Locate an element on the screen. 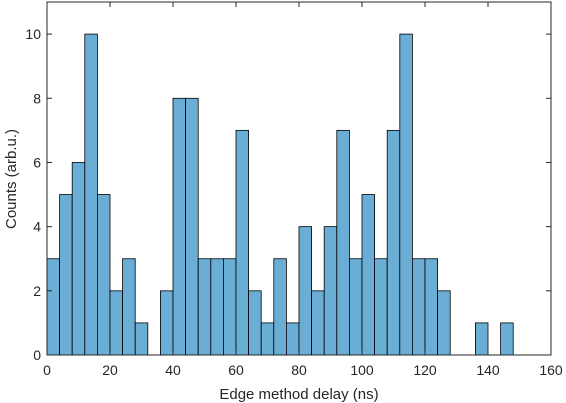 The image size is (566, 403). y-axis-label: Counts (arb.u.) is located at coordinates (11, 179).